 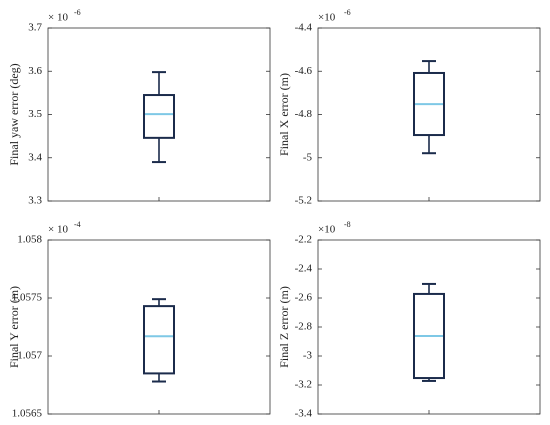 What do you see at coordinates (304, 28) in the screenshot?
I see `y-tick-label: -4.4` at bounding box center [304, 28].